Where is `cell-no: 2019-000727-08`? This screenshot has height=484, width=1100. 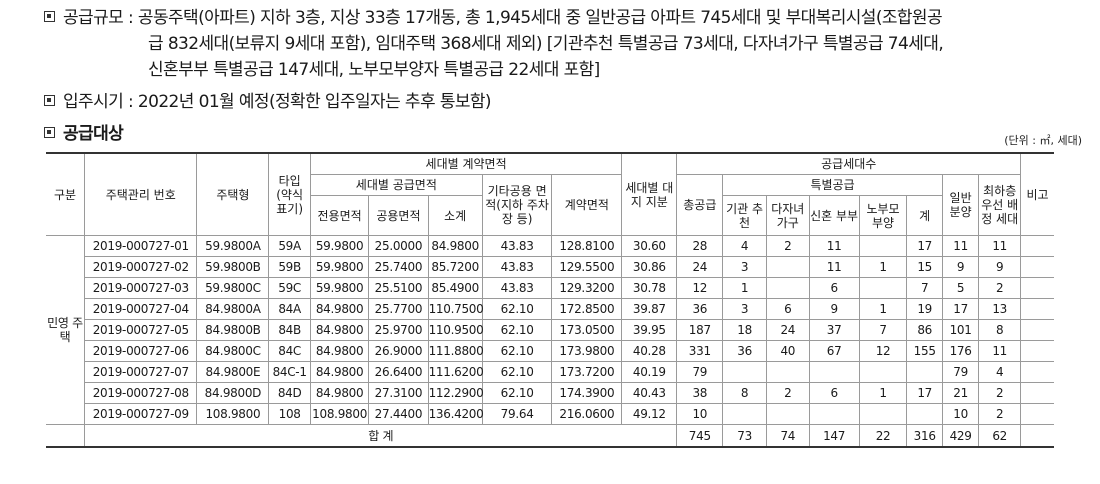 cell-no: 2019-000727-08 is located at coordinates (141, 393).